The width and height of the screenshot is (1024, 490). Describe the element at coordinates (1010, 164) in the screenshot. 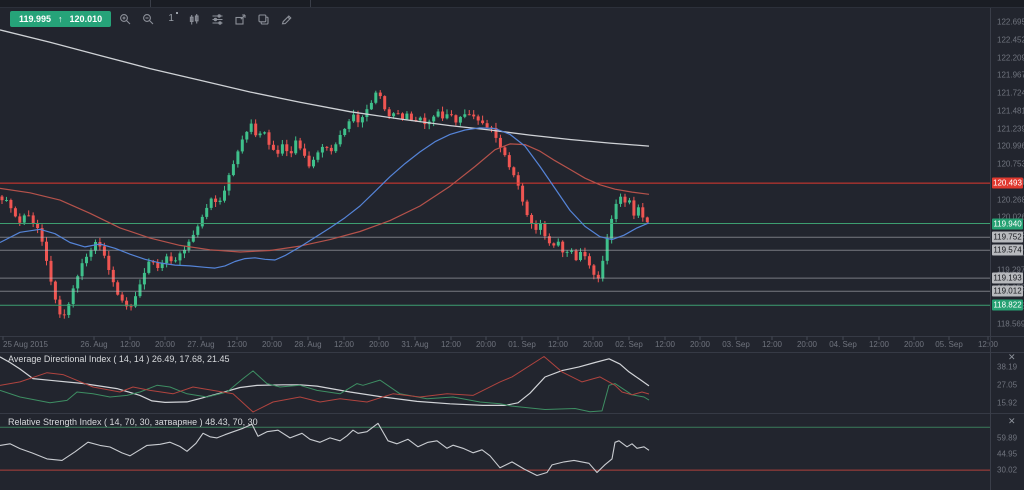

I see `price-tick-label: 120.753` at that location.